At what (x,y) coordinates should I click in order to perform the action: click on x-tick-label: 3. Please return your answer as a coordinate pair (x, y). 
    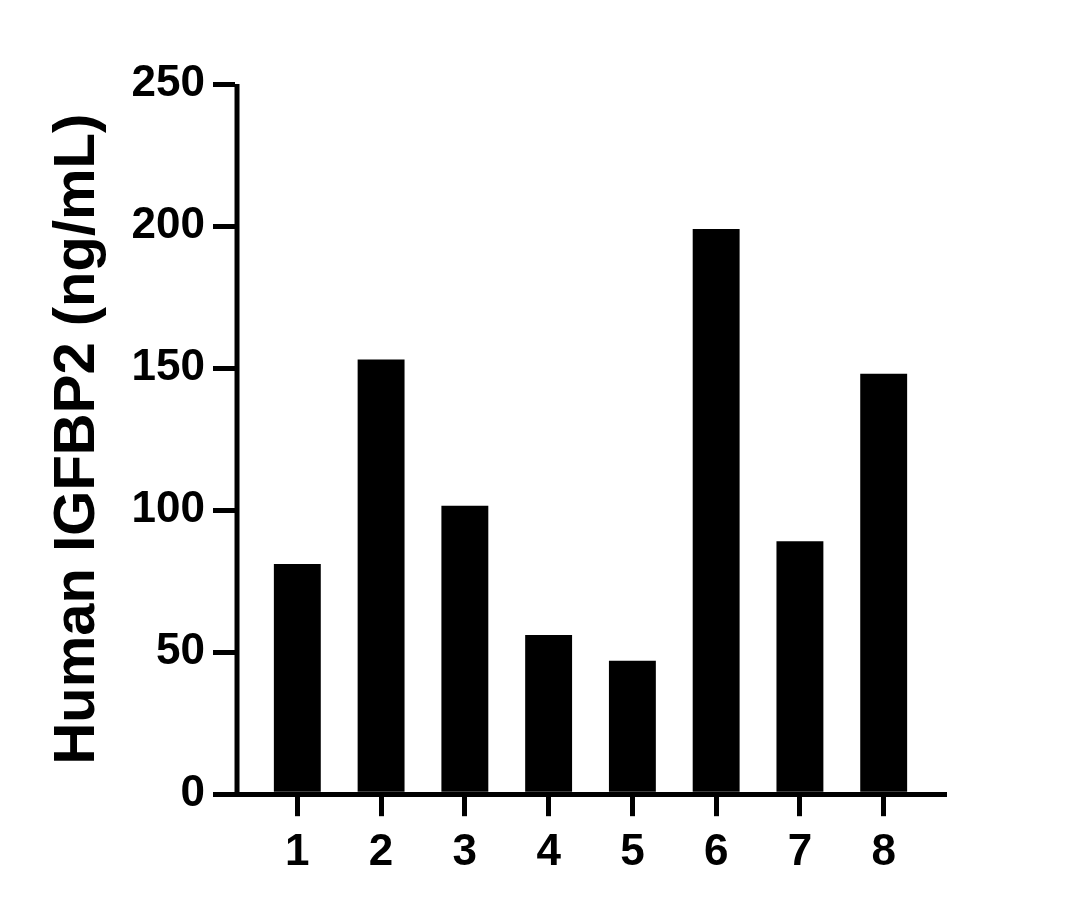
    Looking at the image, I should click on (465, 849).